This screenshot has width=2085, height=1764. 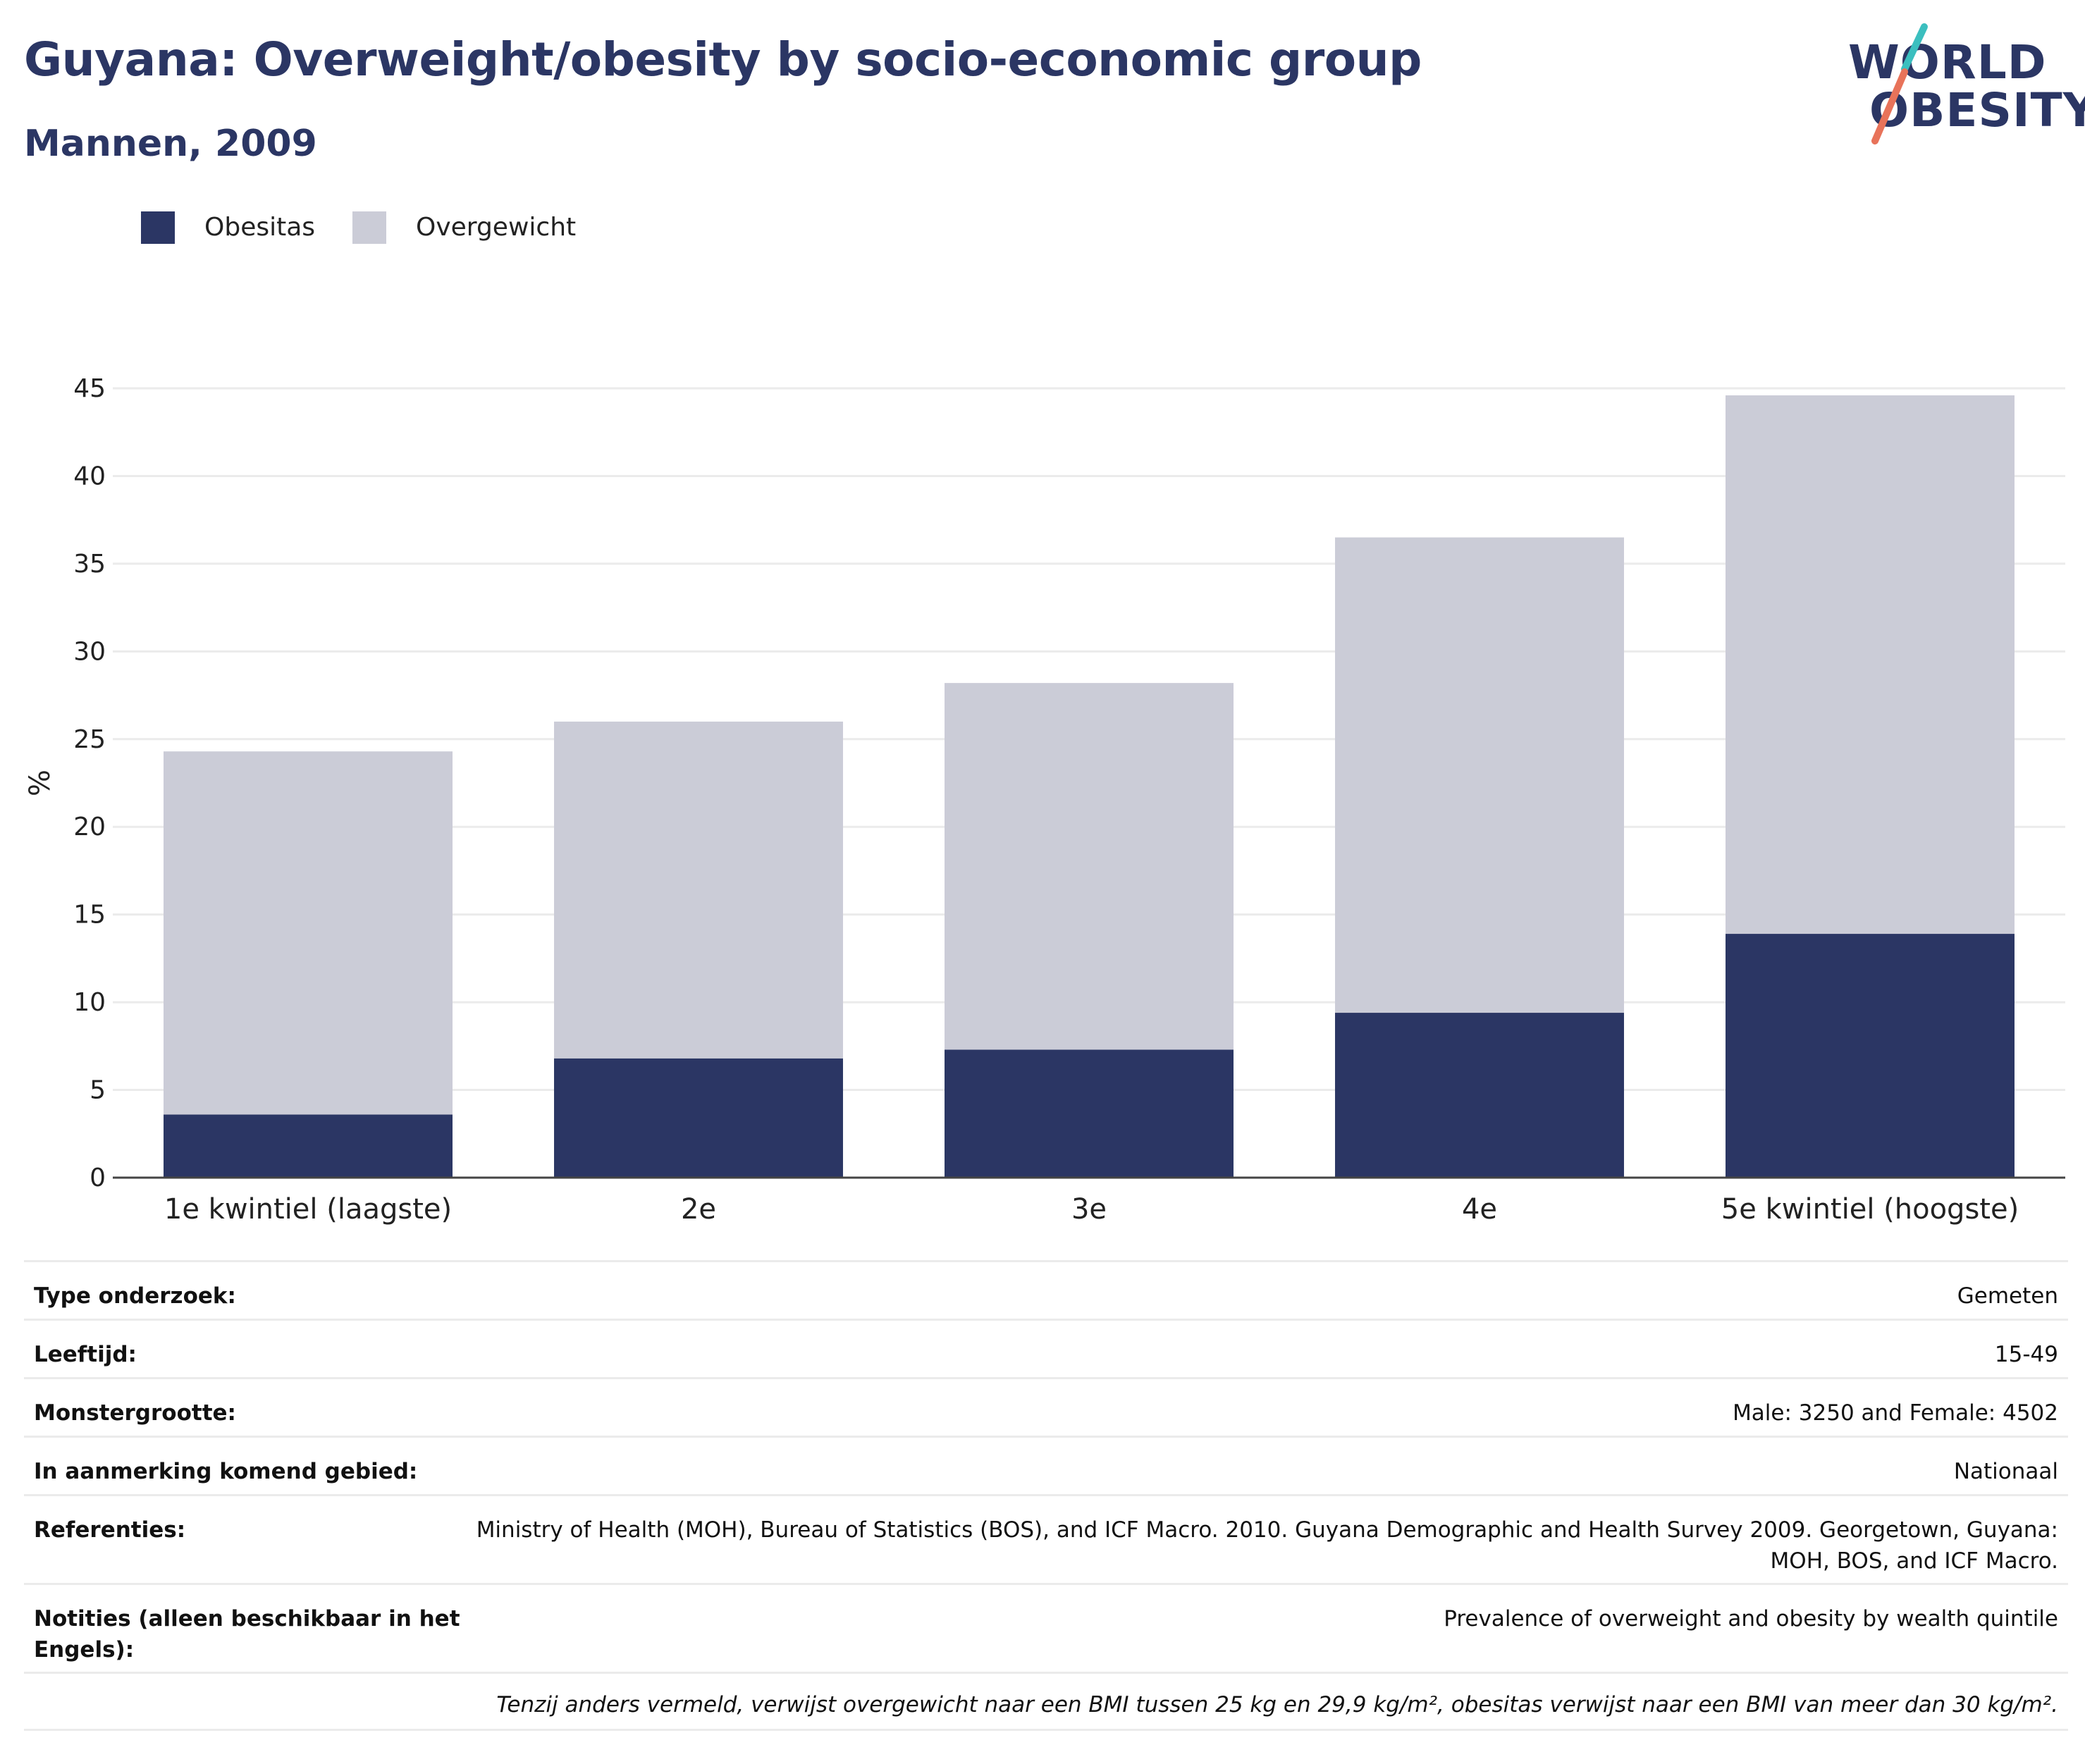 I want to click on meta-label: In aanmerking komend gebied:, so click(x=226, y=1471).